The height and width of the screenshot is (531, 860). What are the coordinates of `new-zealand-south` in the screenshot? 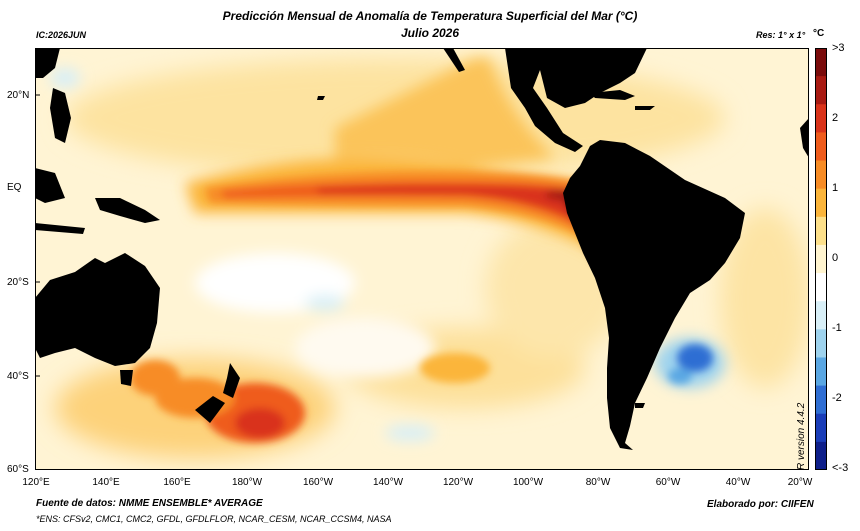 It's located at (210, 409).